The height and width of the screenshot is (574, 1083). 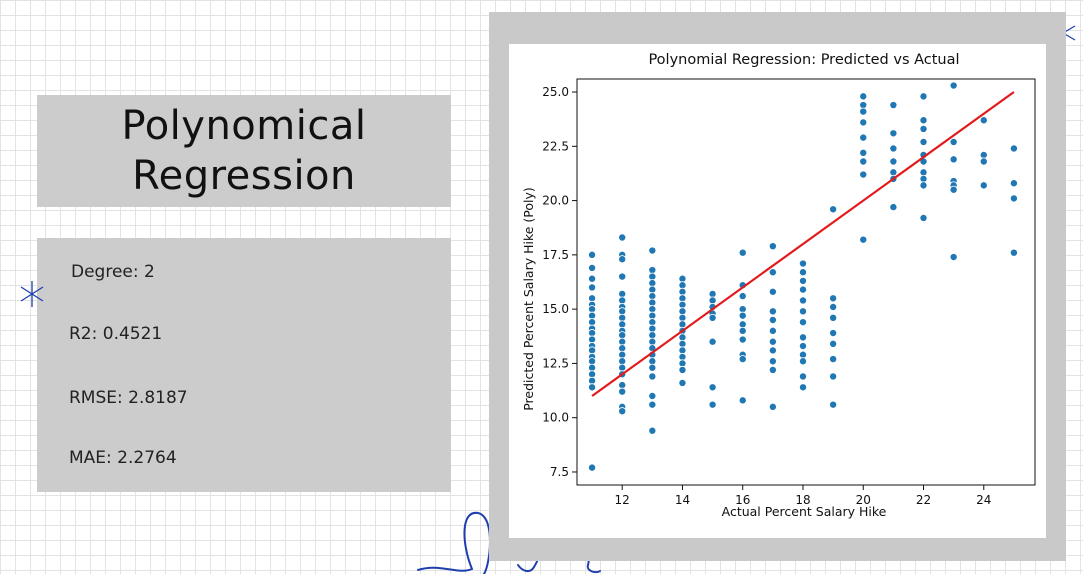 I want to click on sparkle-icon, so click(x=32, y=294).